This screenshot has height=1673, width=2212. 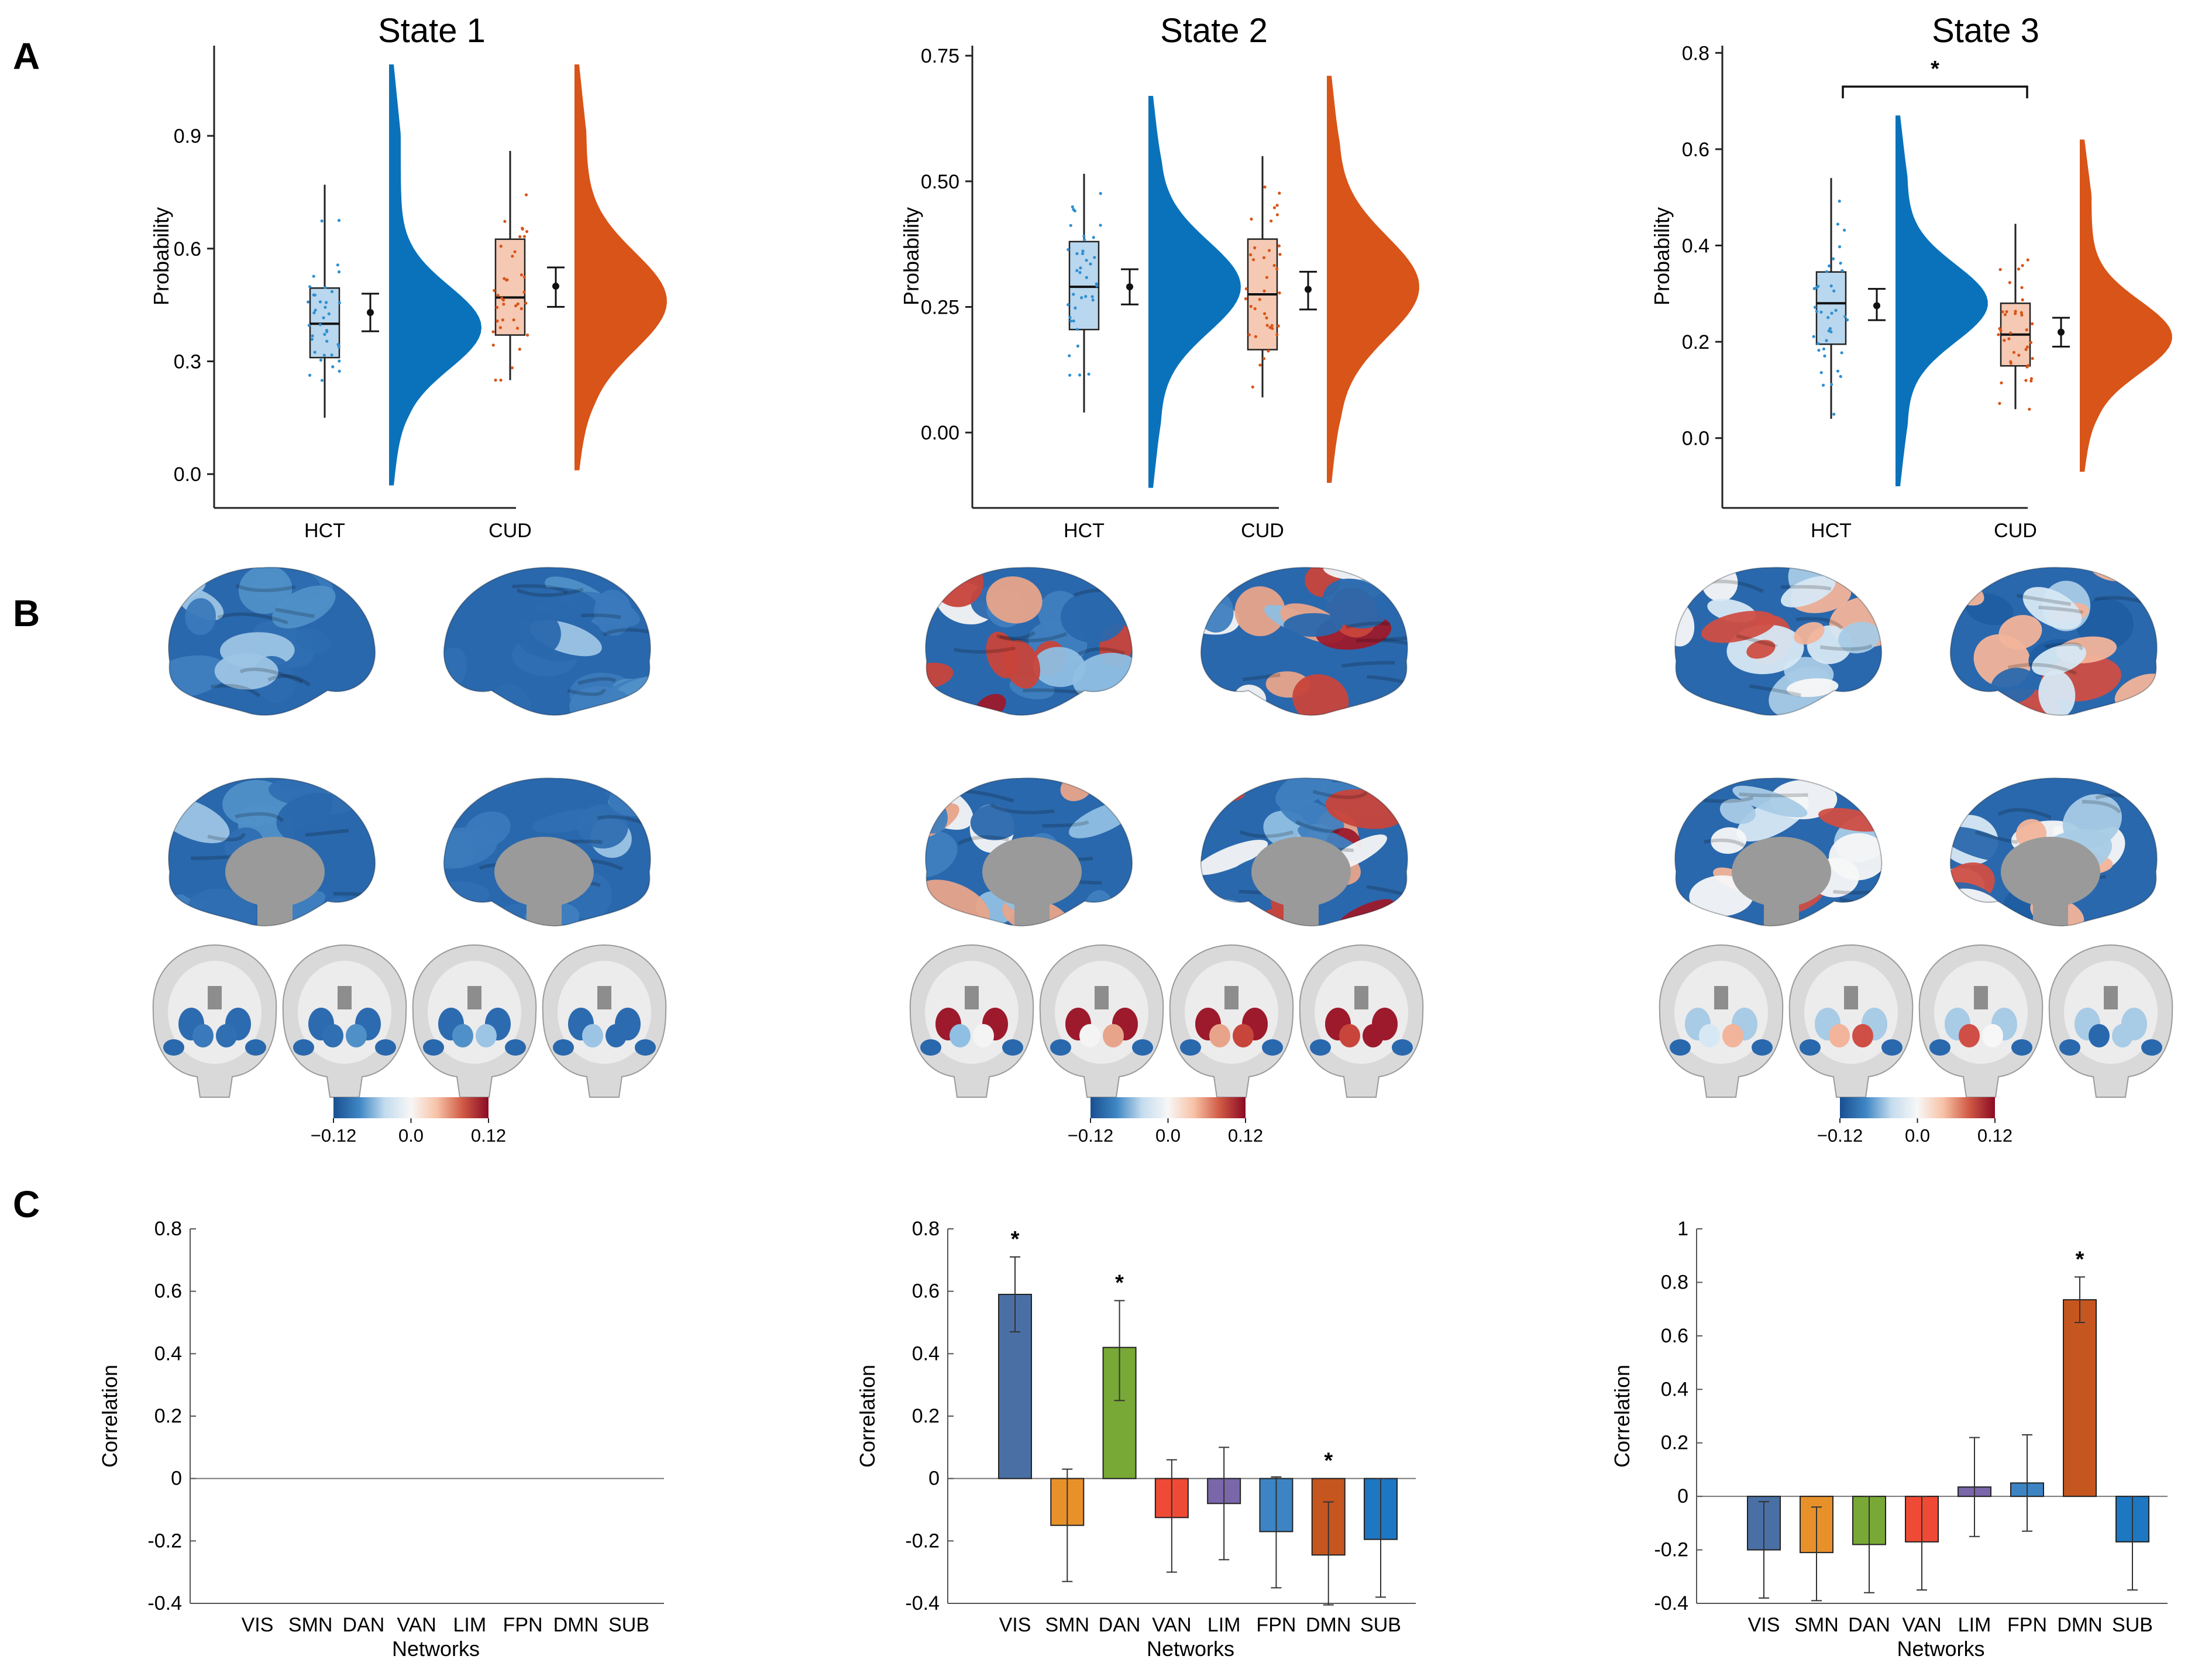 What do you see at coordinates (411, 1107) in the screenshot?
I see `colorbar` at bounding box center [411, 1107].